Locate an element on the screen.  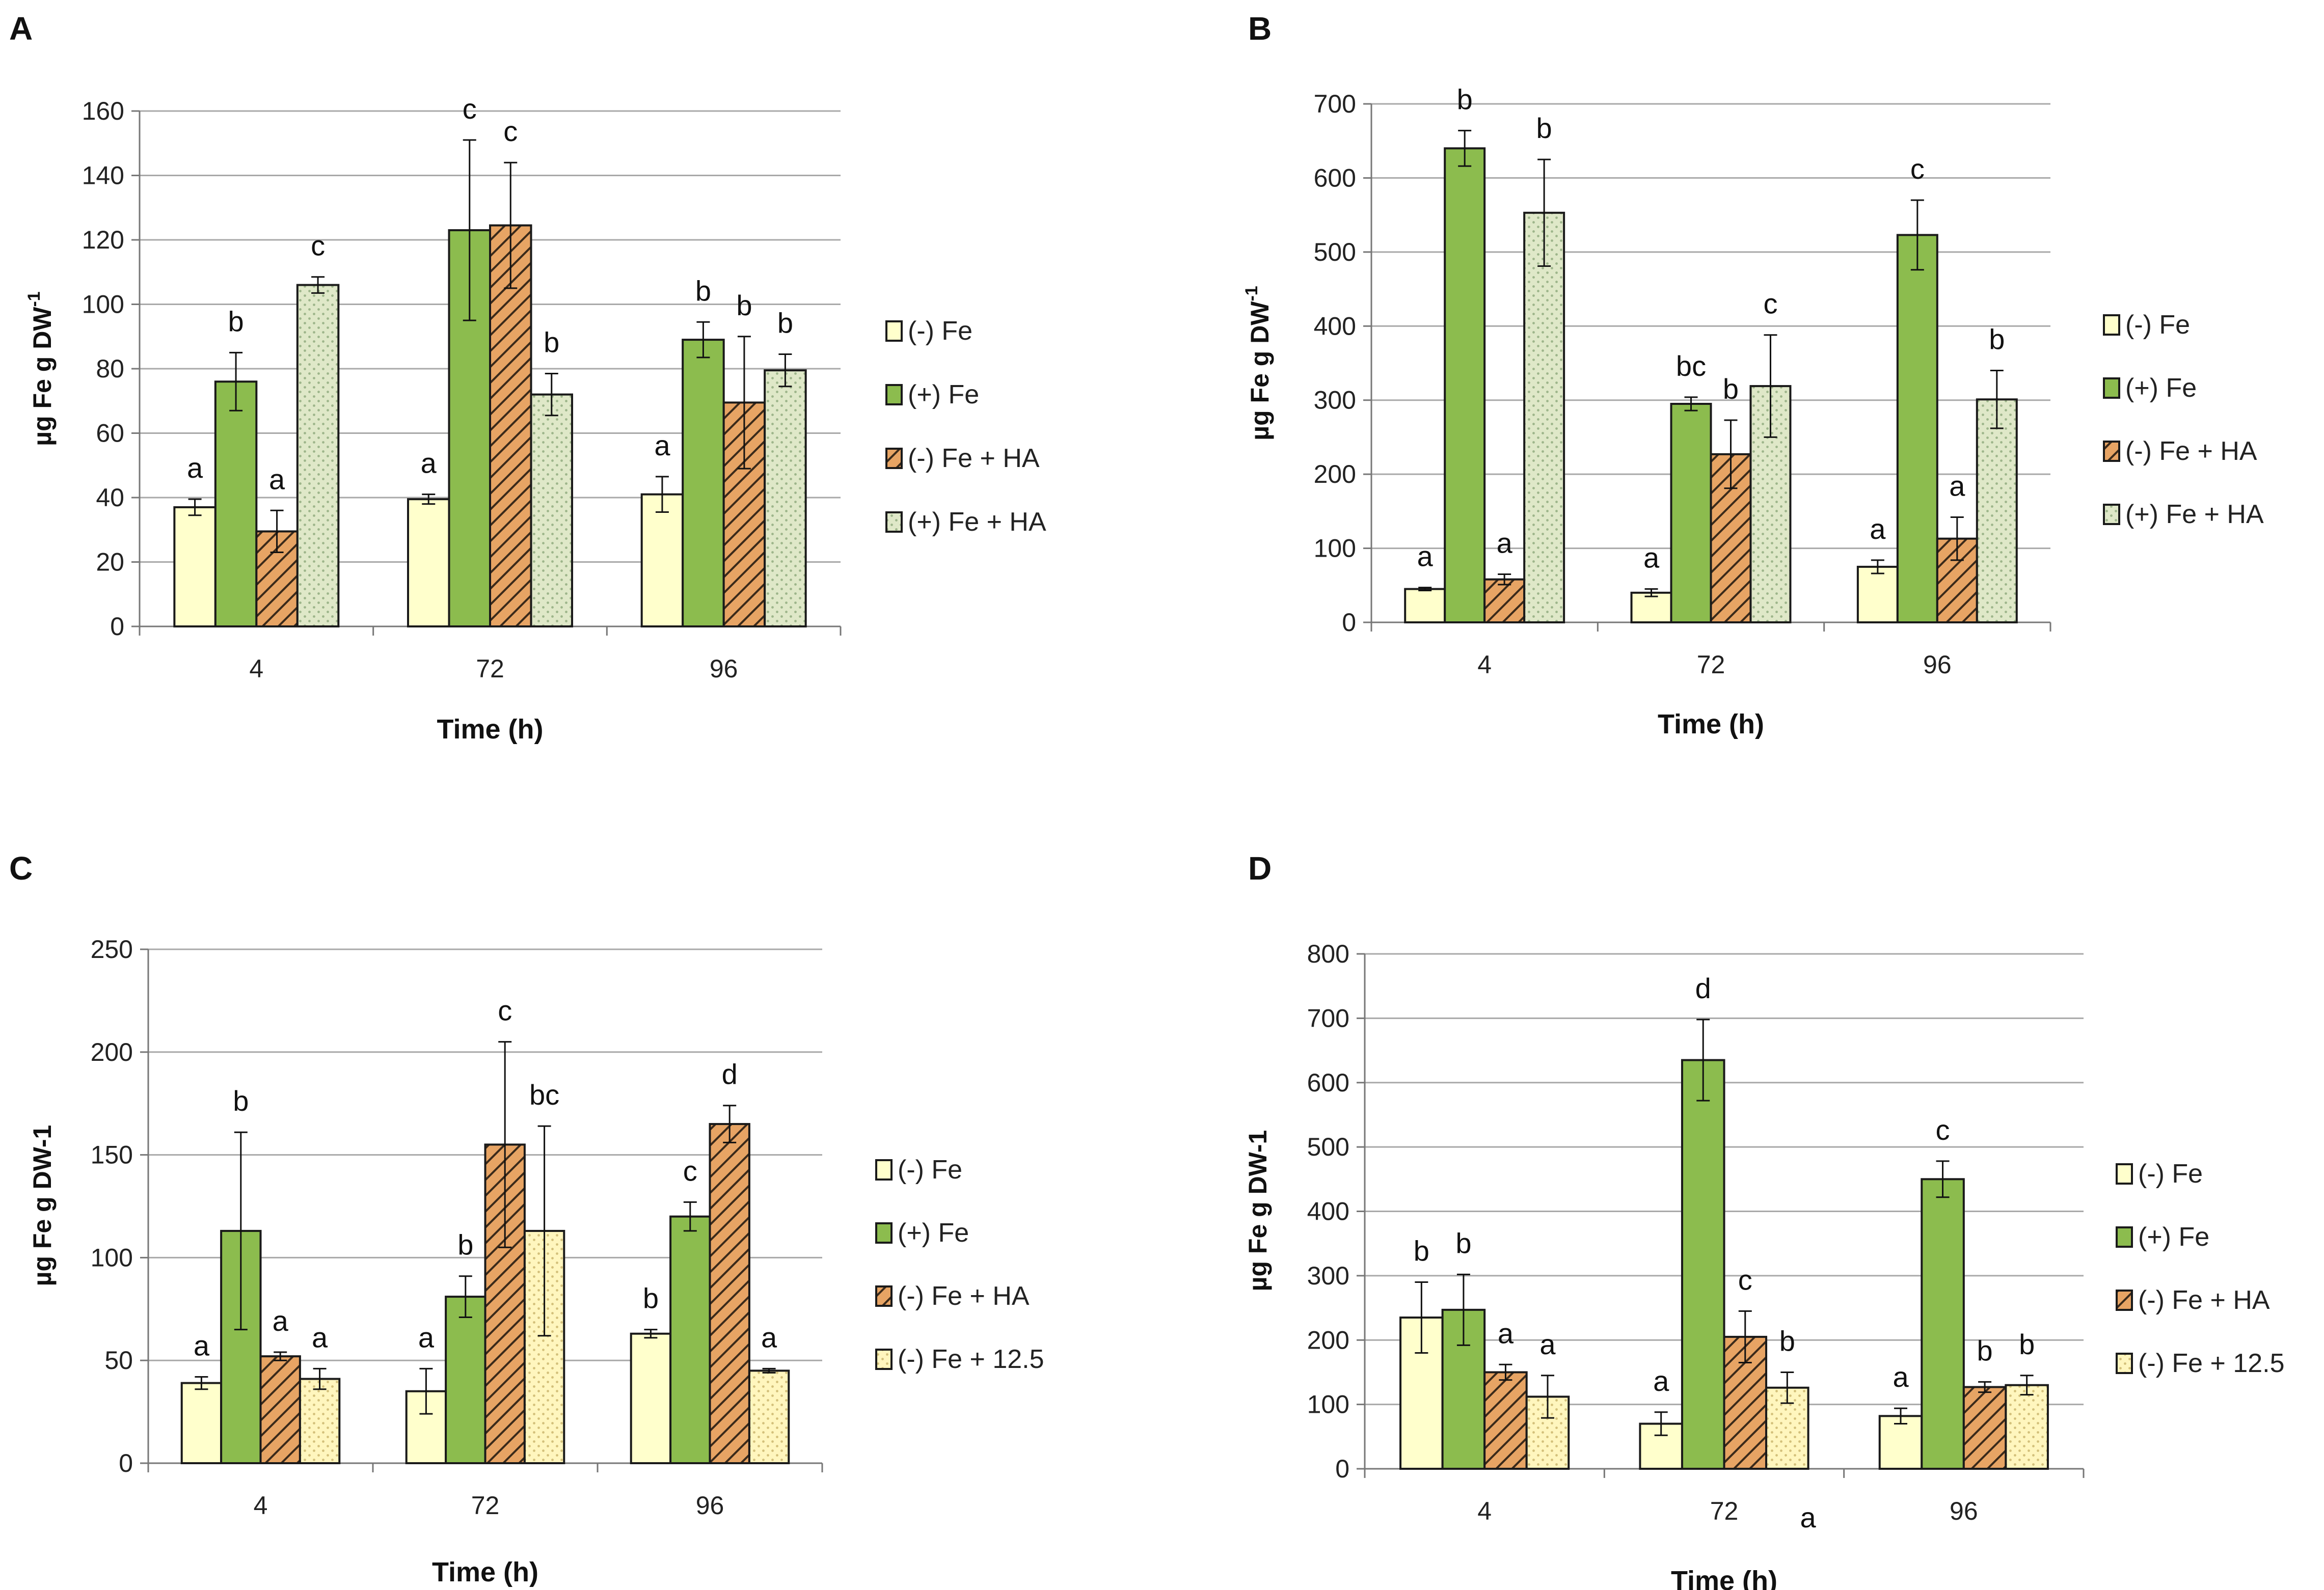
y-tick-label: 20 is located at coordinates (110, 563).